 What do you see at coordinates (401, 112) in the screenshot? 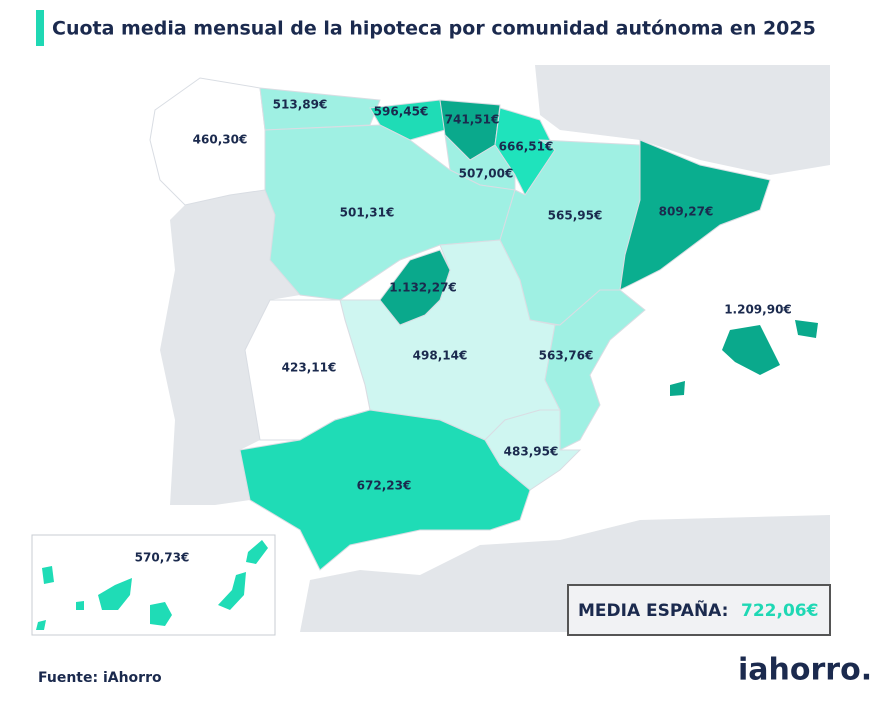
I see `region-label: 596,45€` at bounding box center [401, 112].